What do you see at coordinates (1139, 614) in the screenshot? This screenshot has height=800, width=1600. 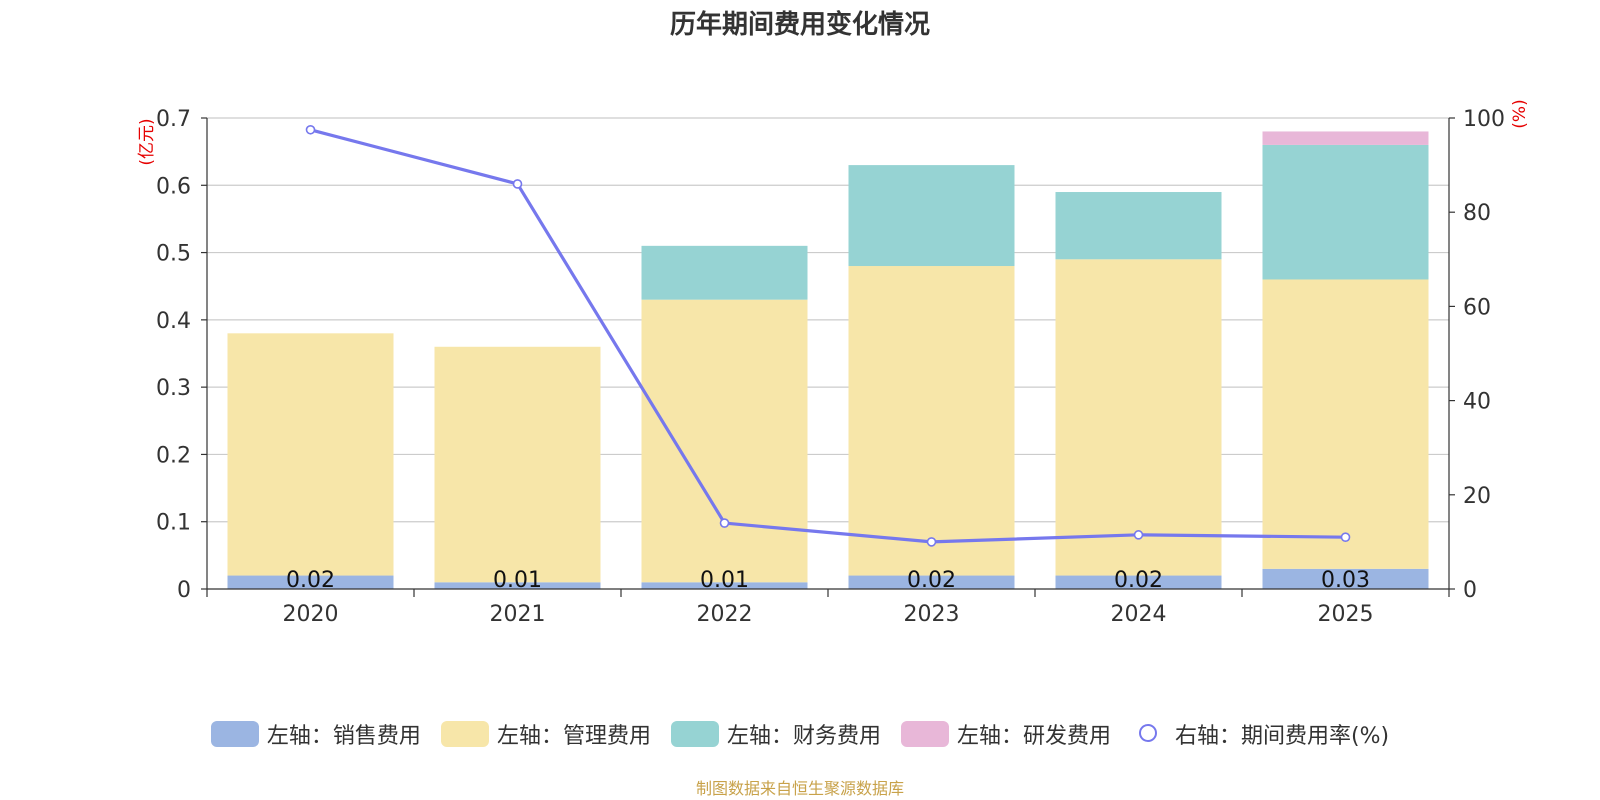 I see `x-tick-label: 2024` at bounding box center [1139, 614].